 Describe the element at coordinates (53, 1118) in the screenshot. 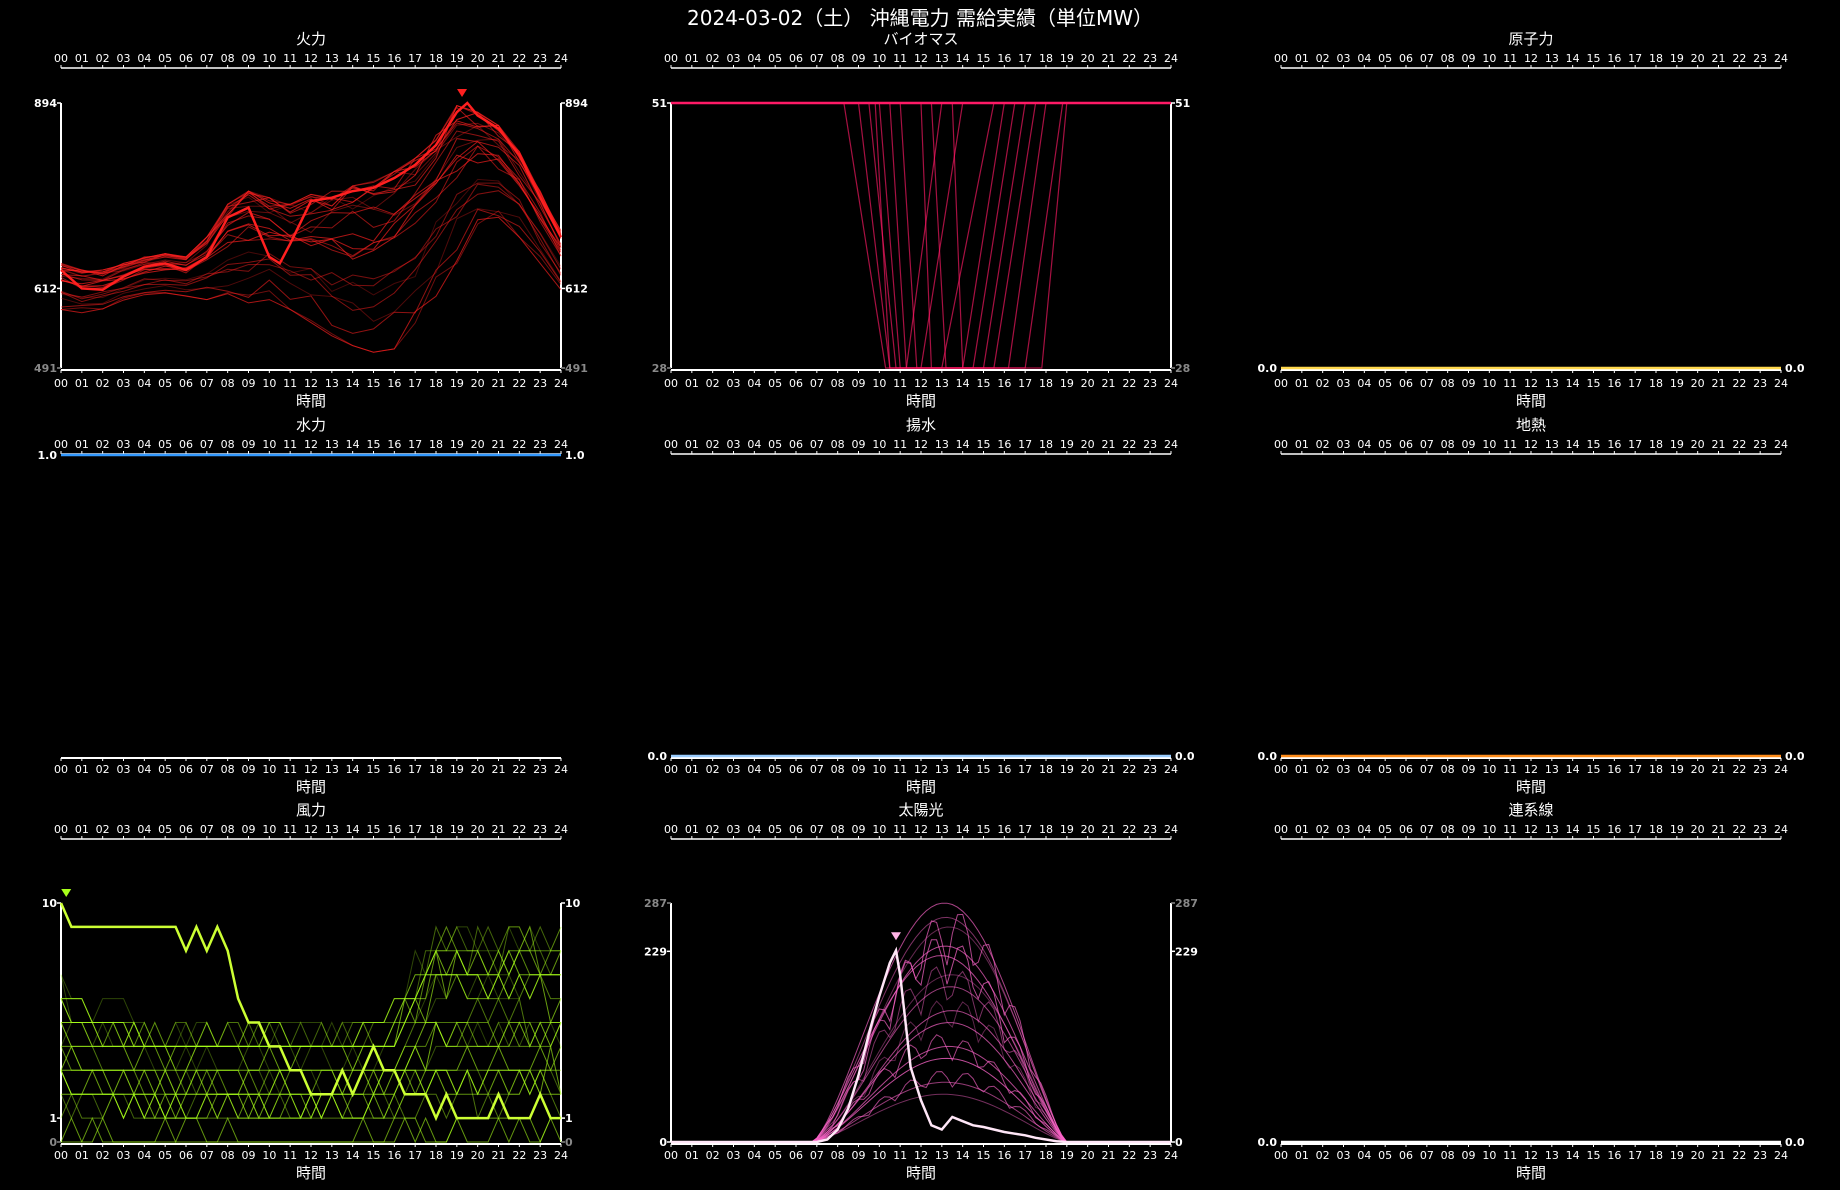

I see `y-tick-label-left: 1` at that location.